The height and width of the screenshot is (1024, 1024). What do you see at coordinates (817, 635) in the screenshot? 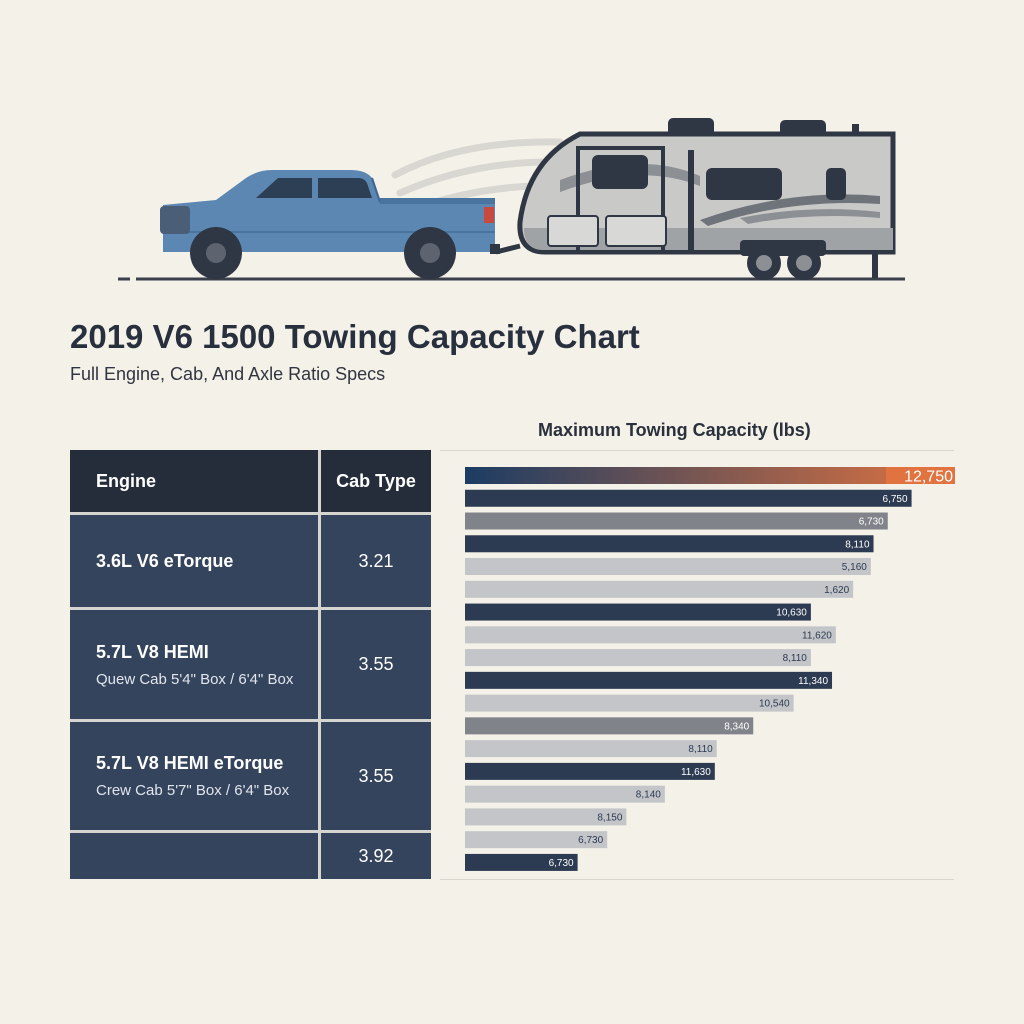
I see `bar-value-label: 11,620` at bounding box center [817, 635].